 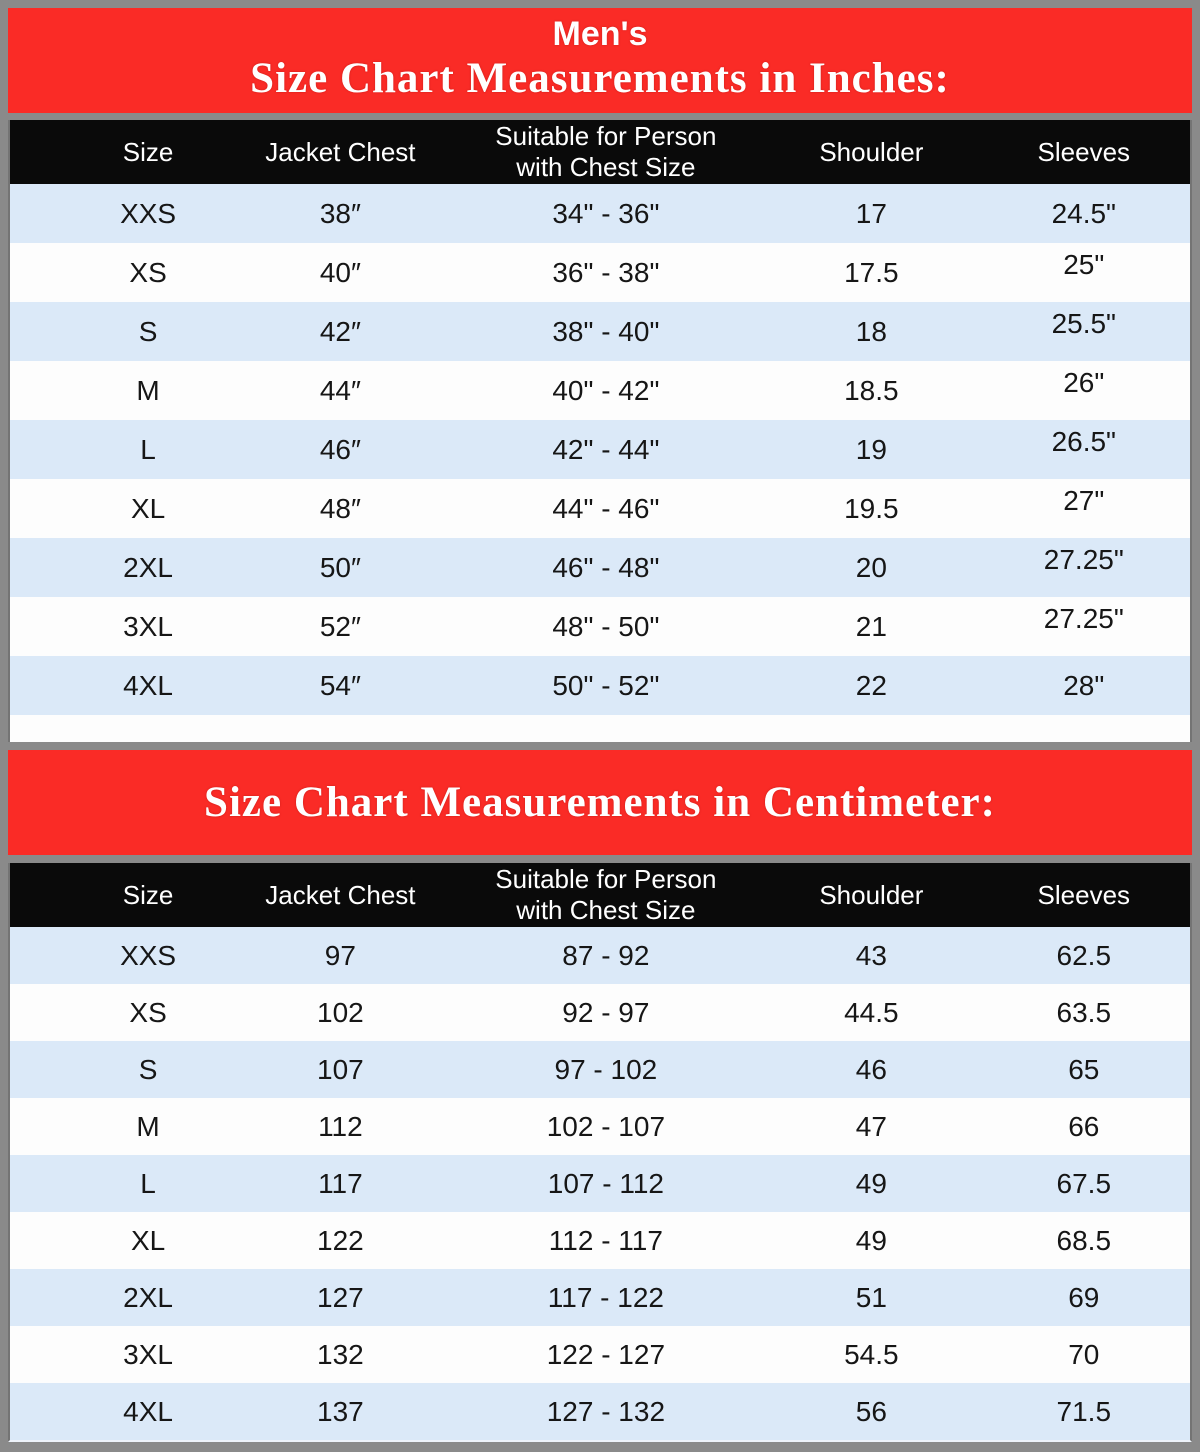 What do you see at coordinates (871, 390) in the screenshot?
I see `table-cell-value: 18.5` at bounding box center [871, 390].